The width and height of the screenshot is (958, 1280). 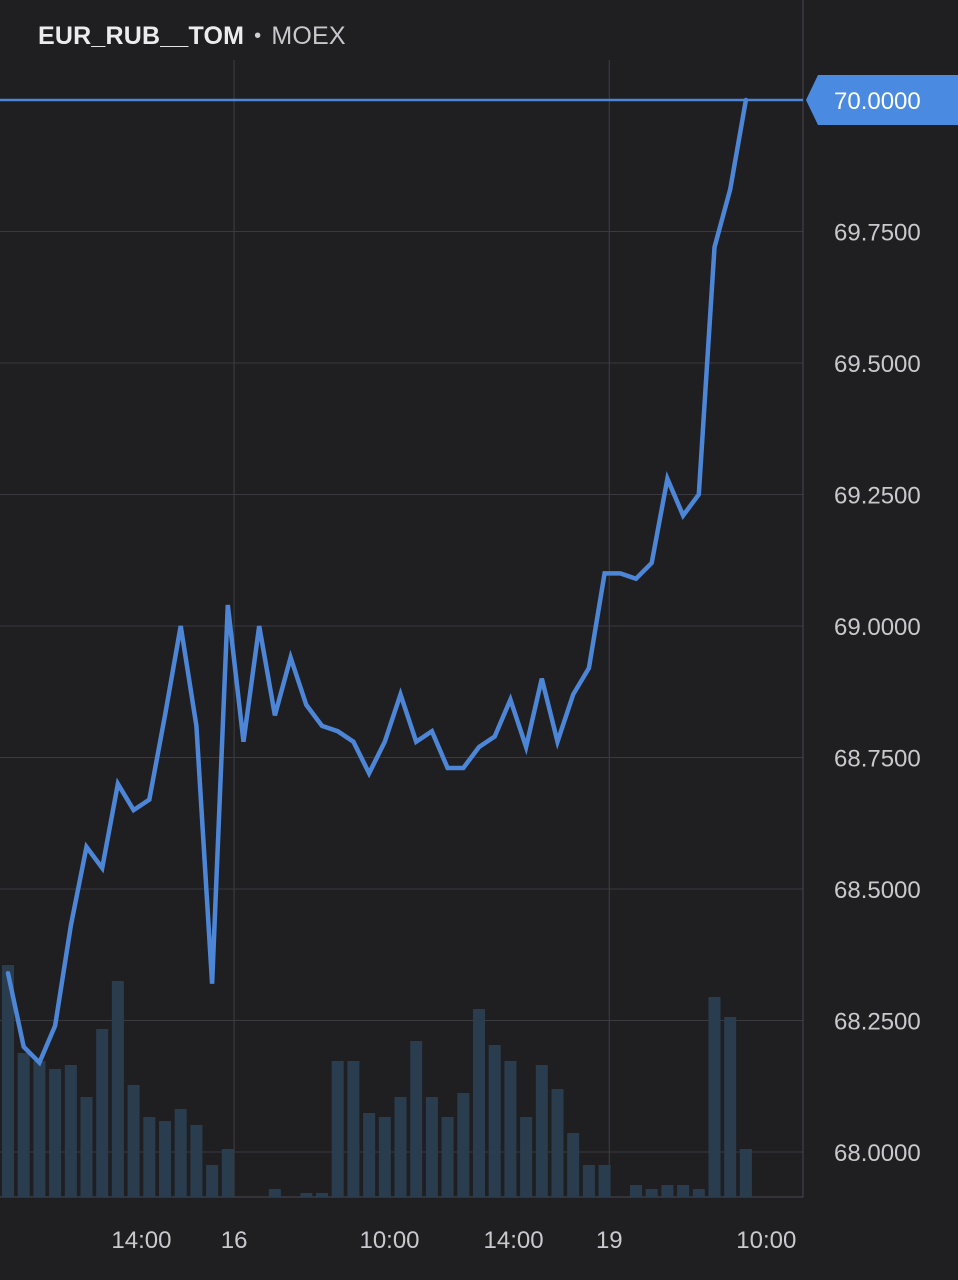 What do you see at coordinates (308, 36) in the screenshot?
I see `exchange-name: MOEX` at bounding box center [308, 36].